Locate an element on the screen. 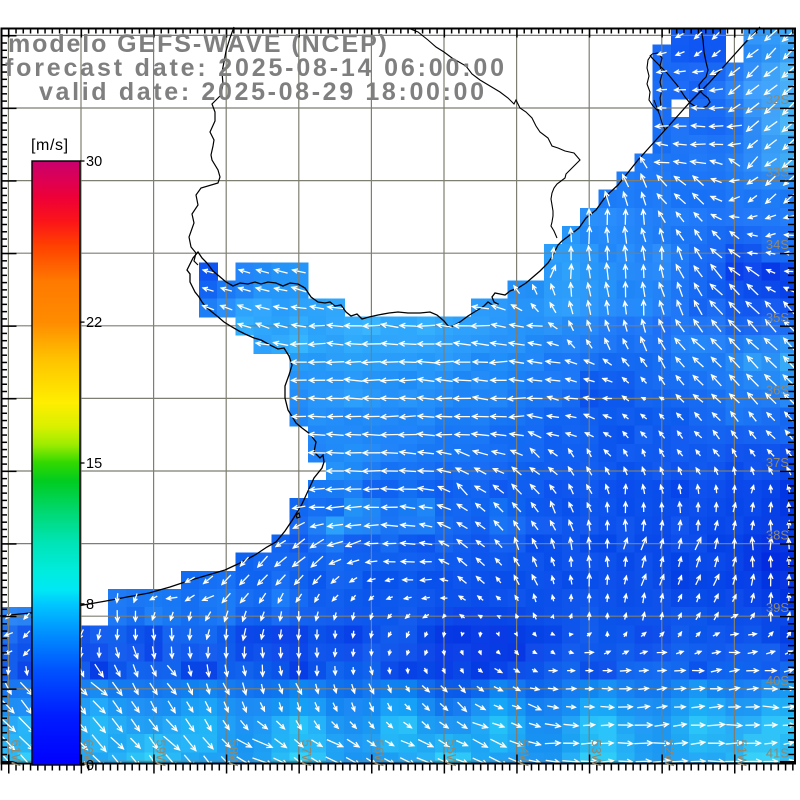 This screenshot has height=800, width=800. svg-text: 32S is located at coordinates (777, 99).